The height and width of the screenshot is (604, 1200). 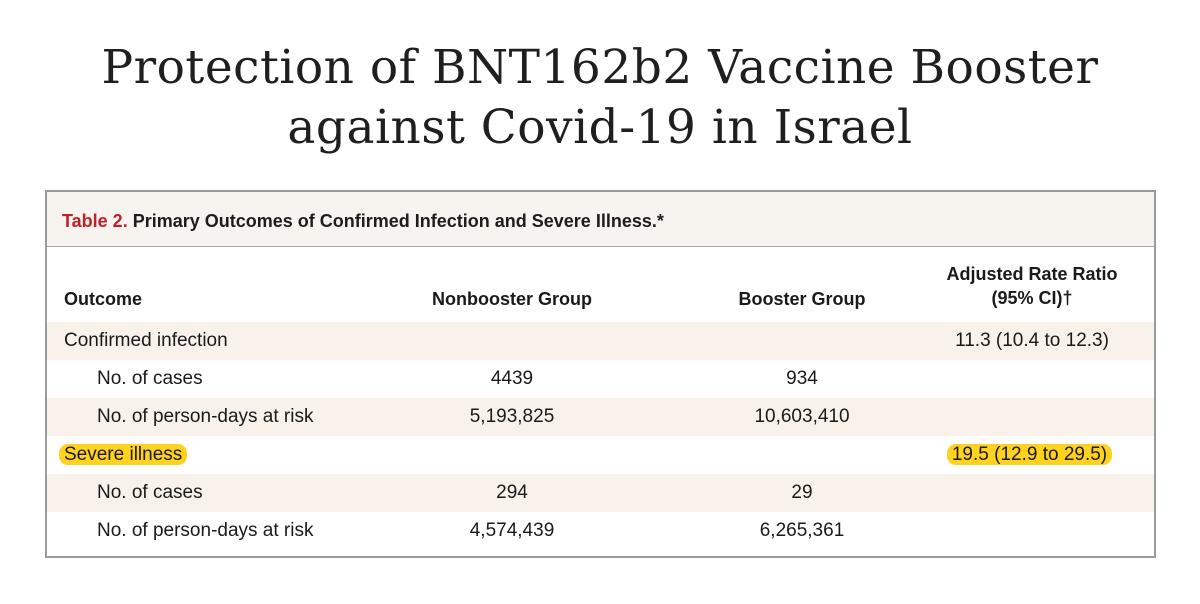 What do you see at coordinates (103, 299) in the screenshot?
I see `header-outcome: Outcome` at bounding box center [103, 299].